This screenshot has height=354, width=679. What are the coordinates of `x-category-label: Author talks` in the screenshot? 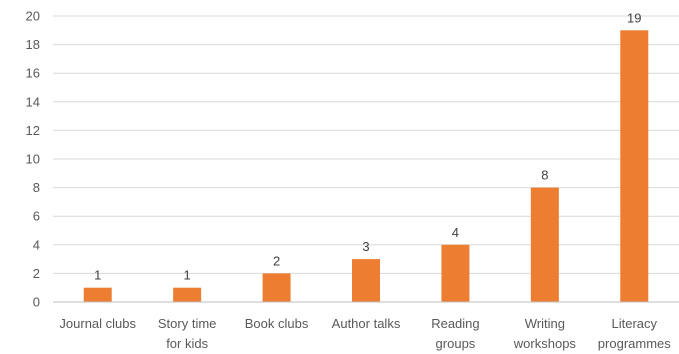 It's located at (366, 323).